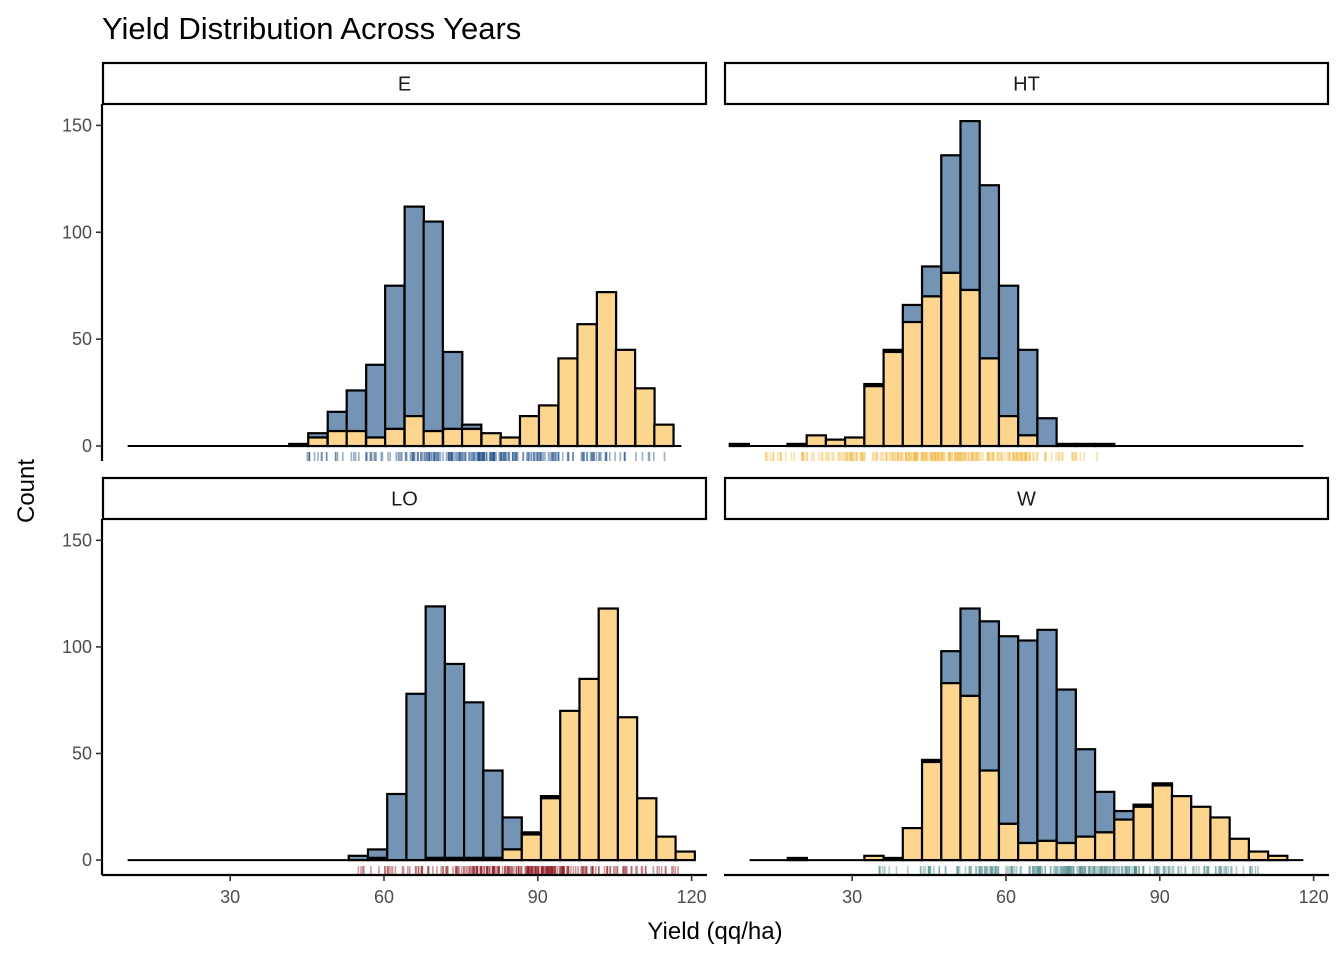 Image resolution: width=1344 pixels, height=960 pixels. What do you see at coordinates (1006, 897) in the screenshot?
I see `x-tick-label: 60` at bounding box center [1006, 897].